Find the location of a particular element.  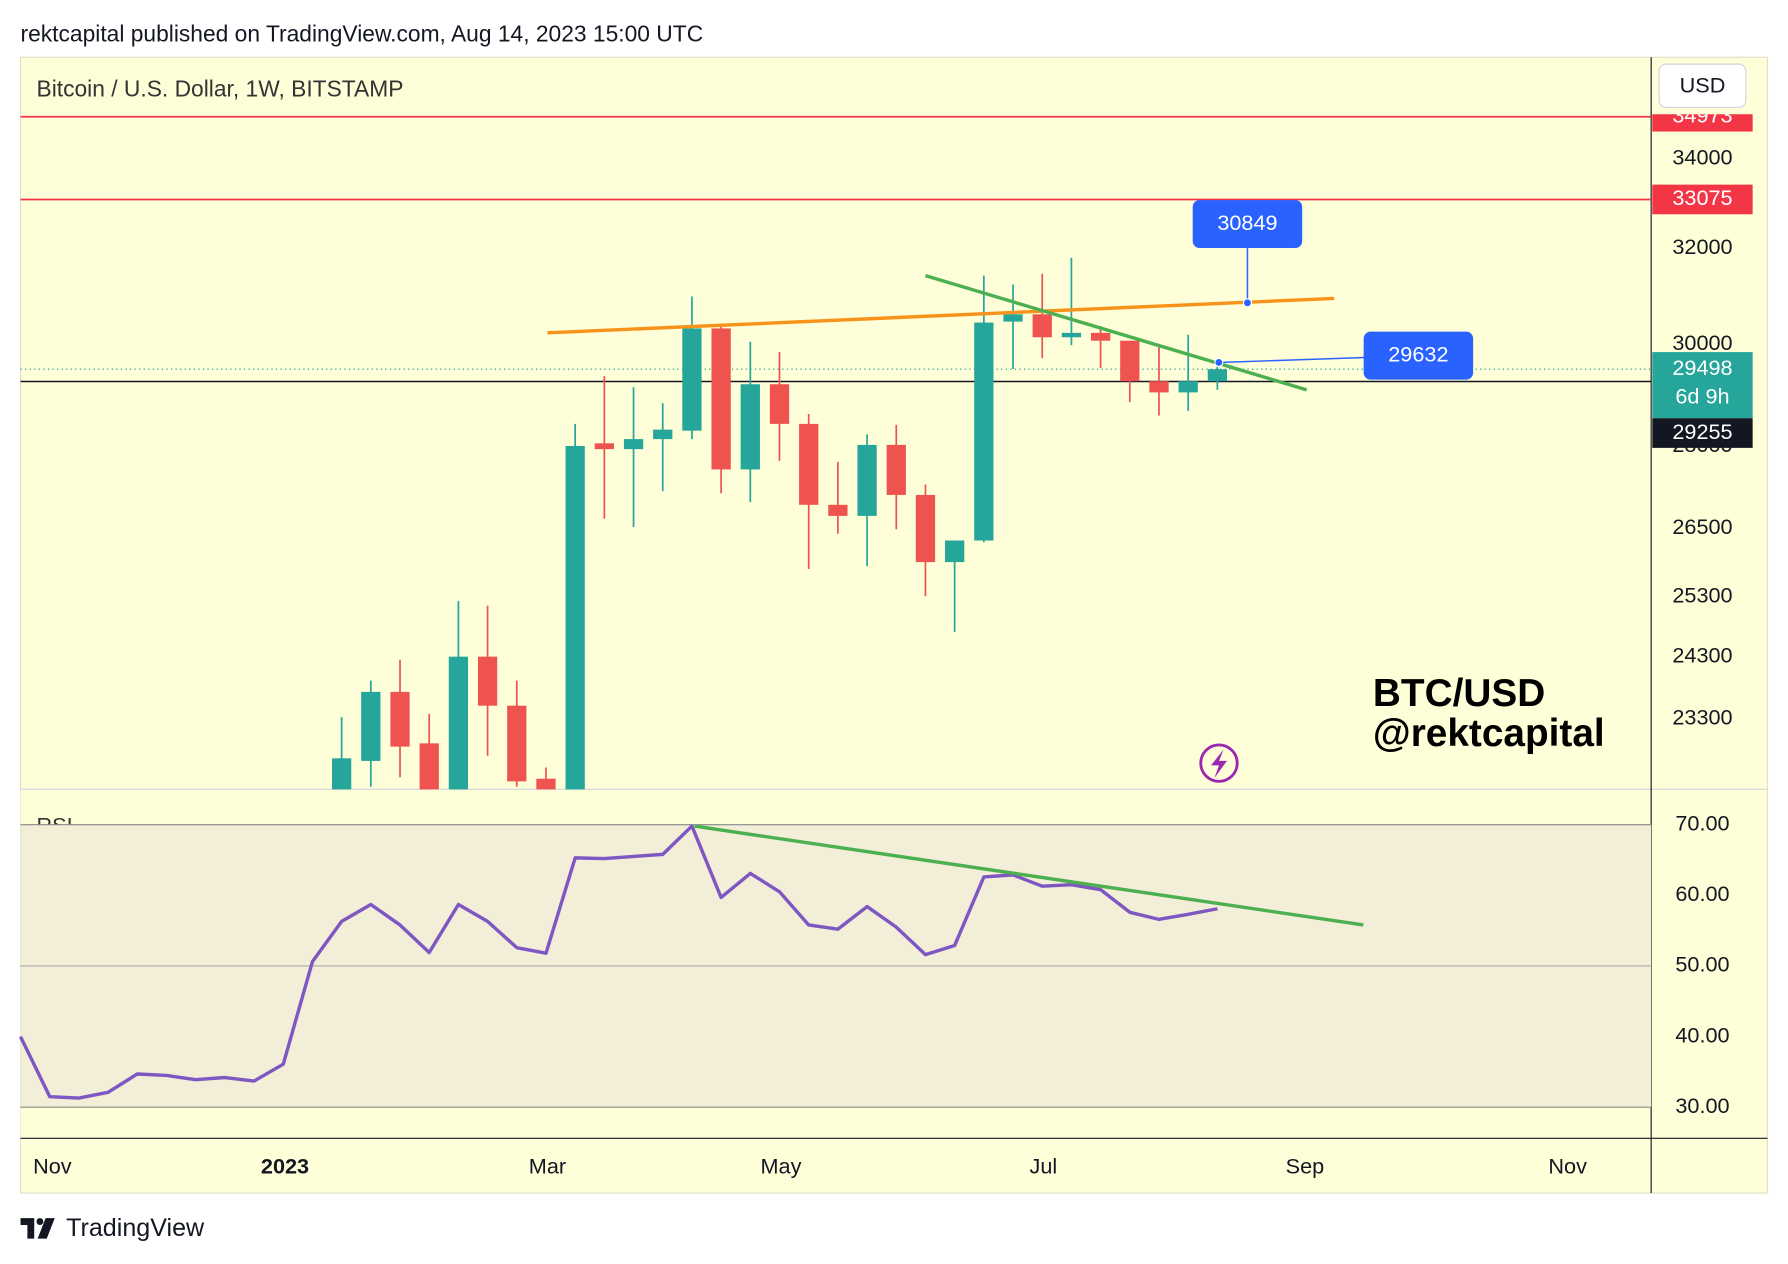

logo-icon is located at coordinates (37, 1228).